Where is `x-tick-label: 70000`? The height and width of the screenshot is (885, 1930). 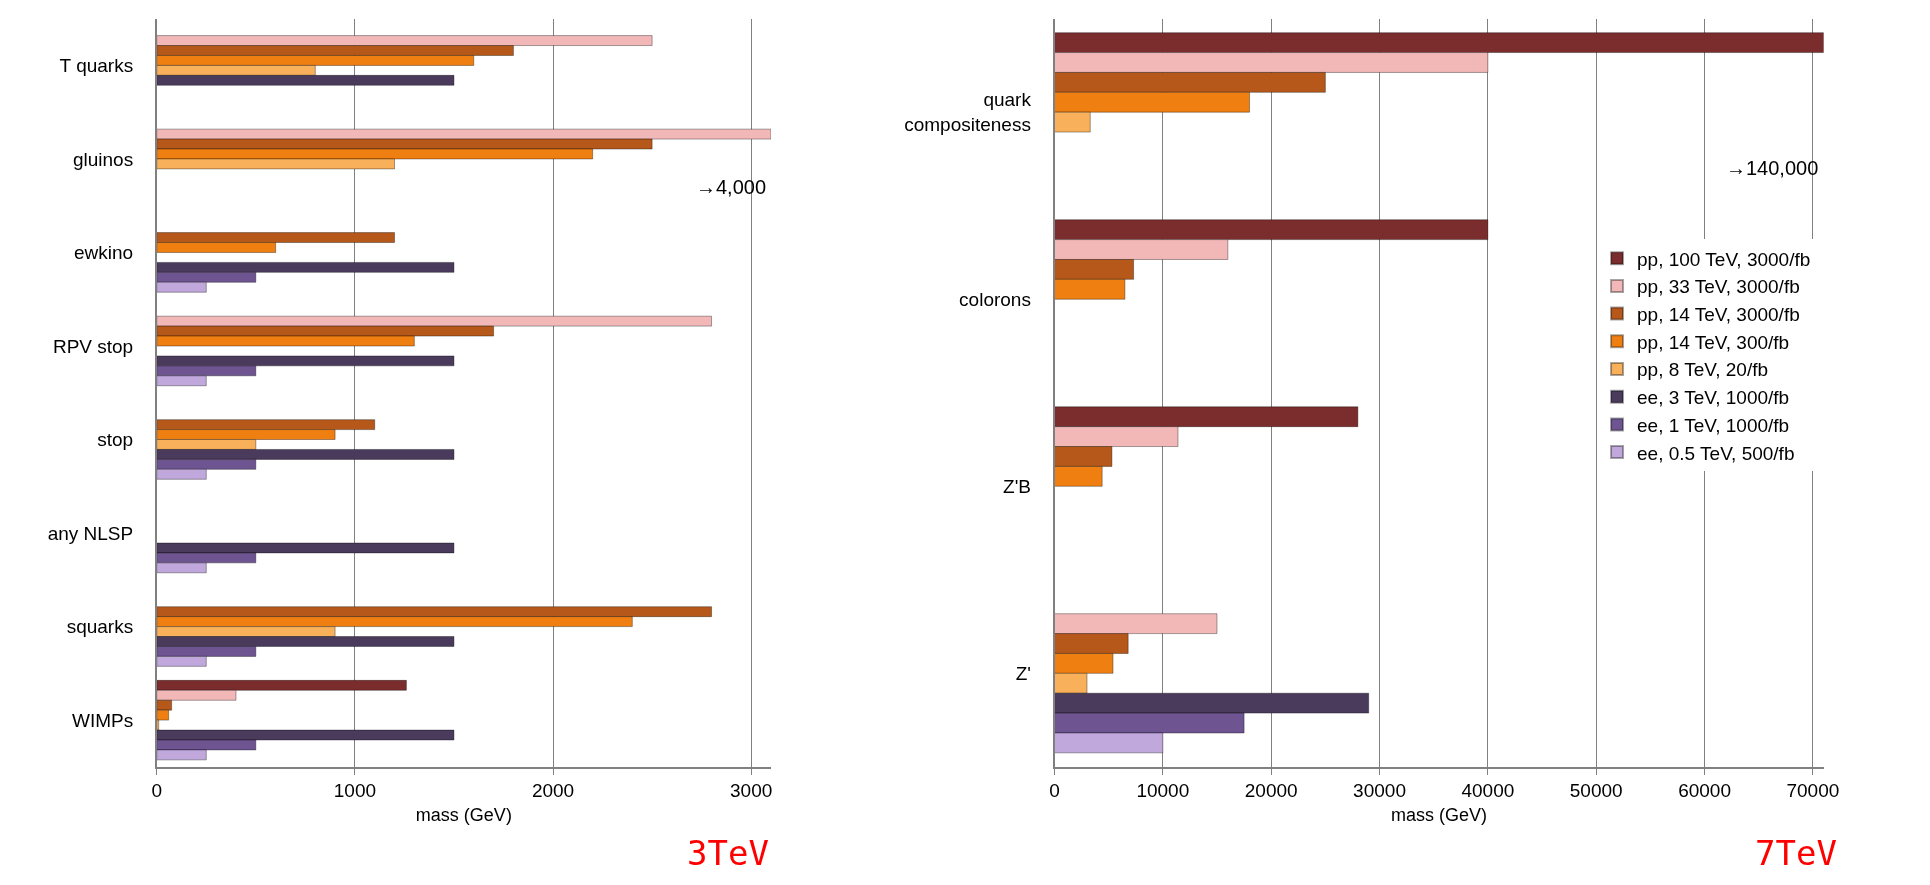
x-tick-label: 70000 is located at coordinates (1813, 791).